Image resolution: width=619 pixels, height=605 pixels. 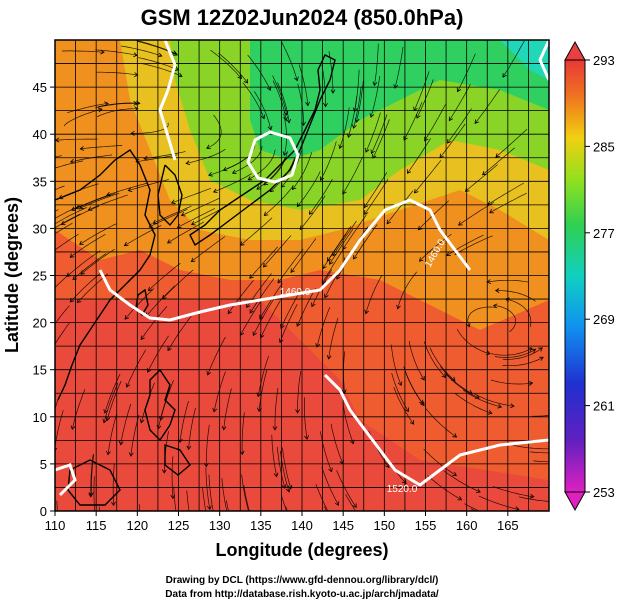 What do you see at coordinates (575, 276) in the screenshot?
I see `colorbar-gradient` at bounding box center [575, 276].